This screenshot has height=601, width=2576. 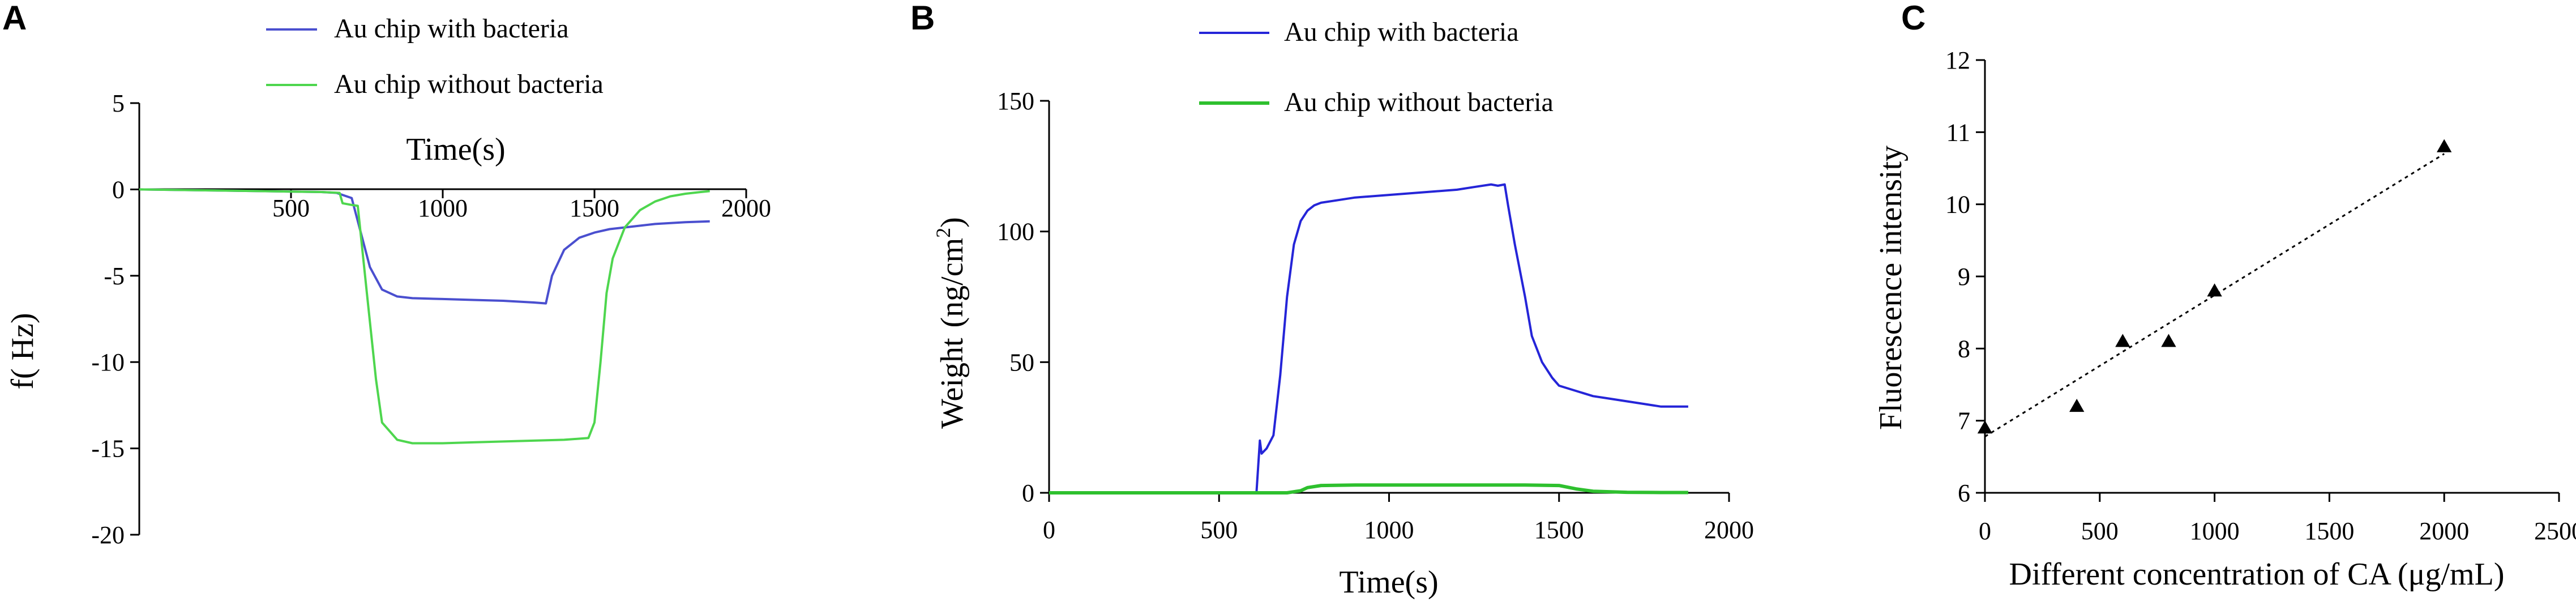 What do you see at coordinates (108, 535) in the screenshot?
I see `panel-a-y-tick-label: -20` at bounding box center [108, 535].